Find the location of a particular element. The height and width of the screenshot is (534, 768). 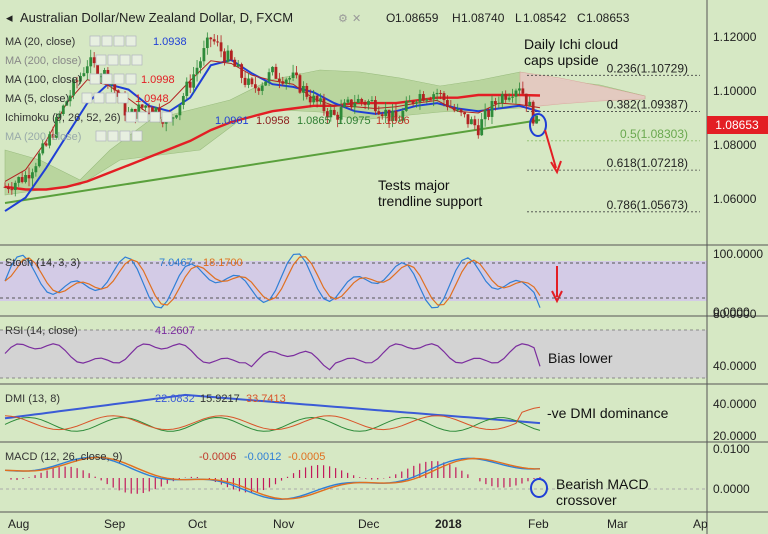

rsi-legend: RSI (14, close) is located at coordinates (41, 331).